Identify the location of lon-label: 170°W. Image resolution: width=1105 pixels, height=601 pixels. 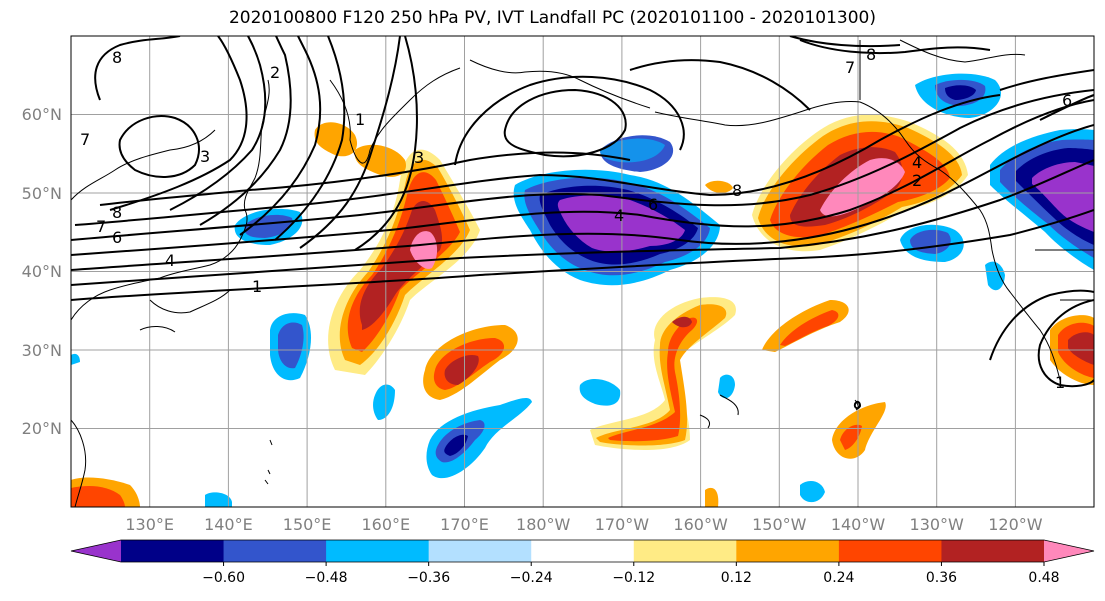
(622, 524).